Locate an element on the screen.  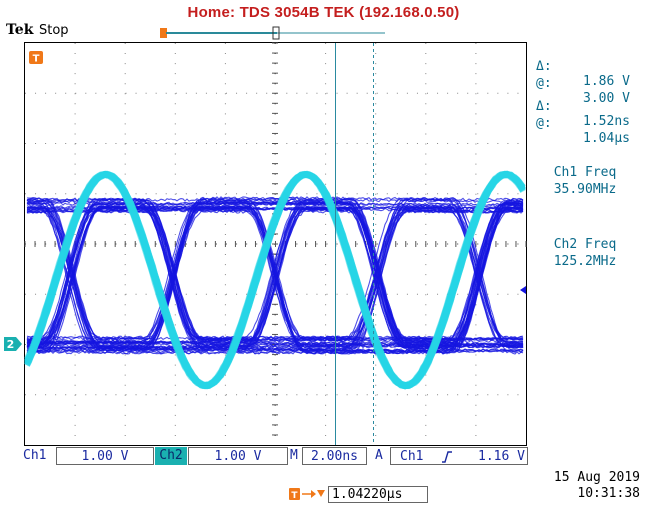
timebase-label: M is located at coordinates (294, 455).